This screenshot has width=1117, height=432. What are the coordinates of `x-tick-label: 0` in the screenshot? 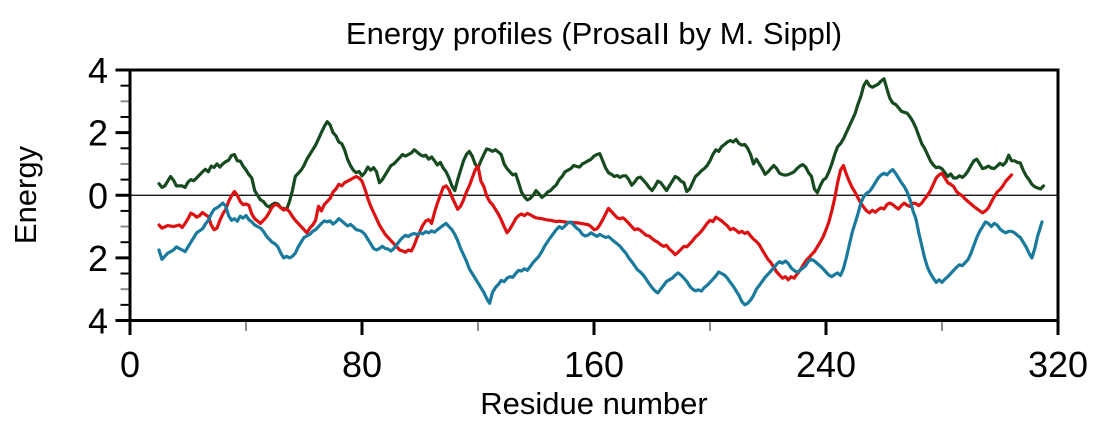 It's located at (130, 364).